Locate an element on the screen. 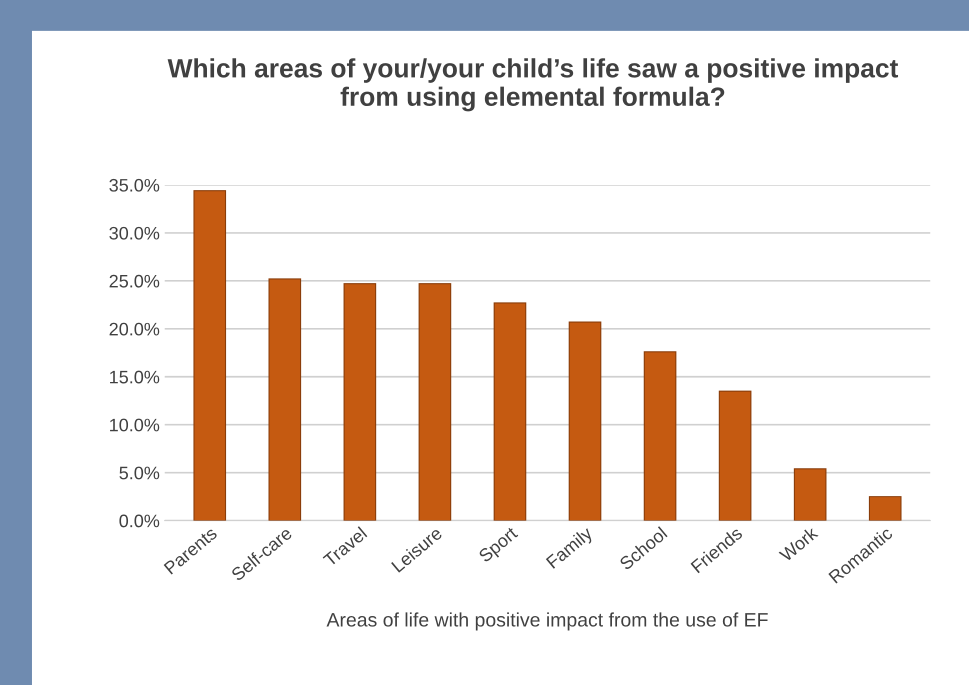 The image size is (969, 685). x-axis-title: Areas of life with positive impact from the use of EF is located at coordinates (547, 621).